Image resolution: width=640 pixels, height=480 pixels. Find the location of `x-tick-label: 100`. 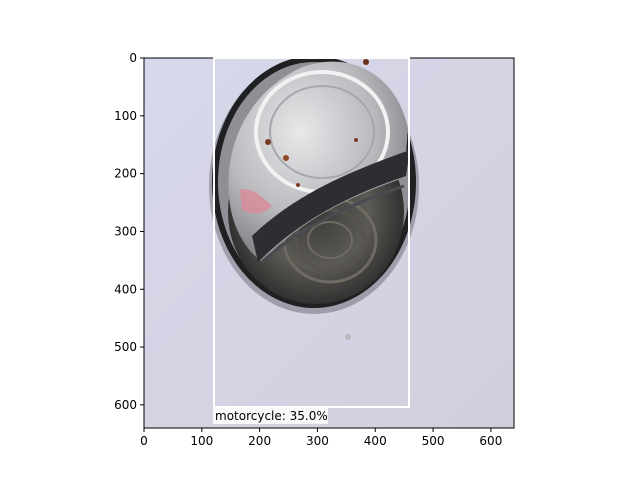

x-tick-label: 100 is located at coordinates (201, 441).